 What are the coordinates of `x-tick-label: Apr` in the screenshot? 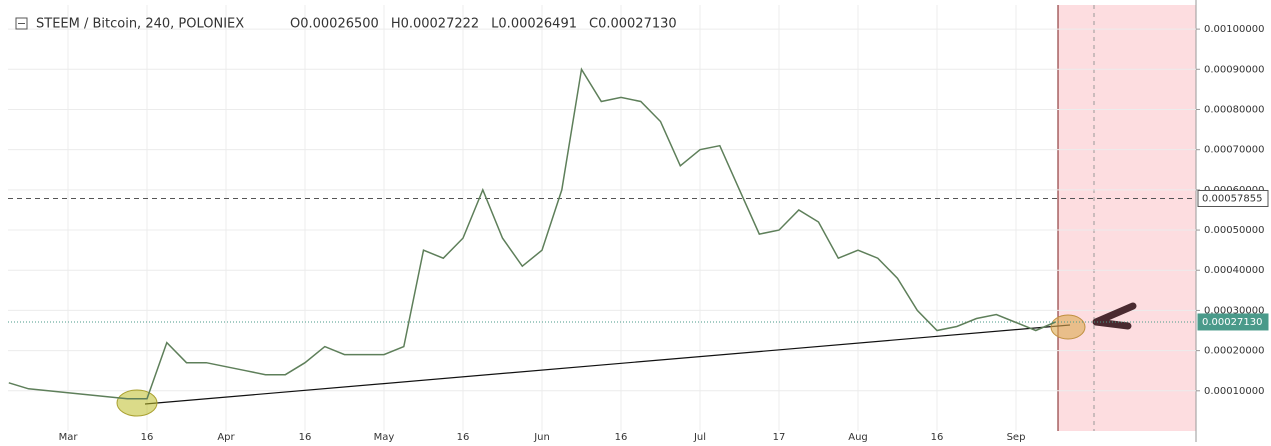 It's located at (226, 437).